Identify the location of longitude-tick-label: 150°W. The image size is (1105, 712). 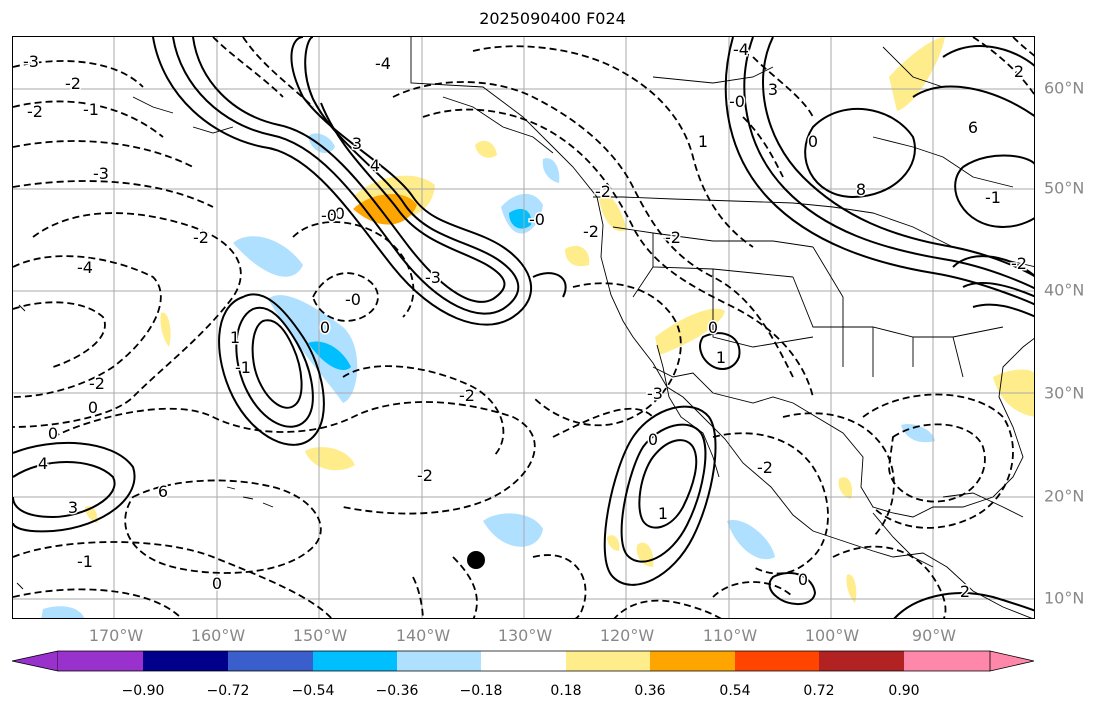
(320, 635).